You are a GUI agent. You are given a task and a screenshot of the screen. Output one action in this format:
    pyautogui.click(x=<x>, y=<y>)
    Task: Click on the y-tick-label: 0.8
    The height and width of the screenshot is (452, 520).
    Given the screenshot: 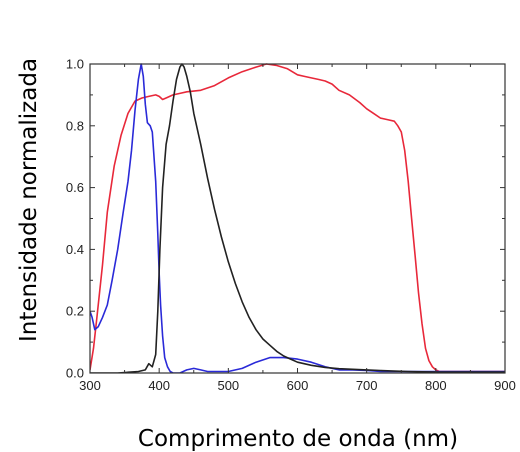 What is the action you would take?
    pyautogui.click(x=75, y=125)
    